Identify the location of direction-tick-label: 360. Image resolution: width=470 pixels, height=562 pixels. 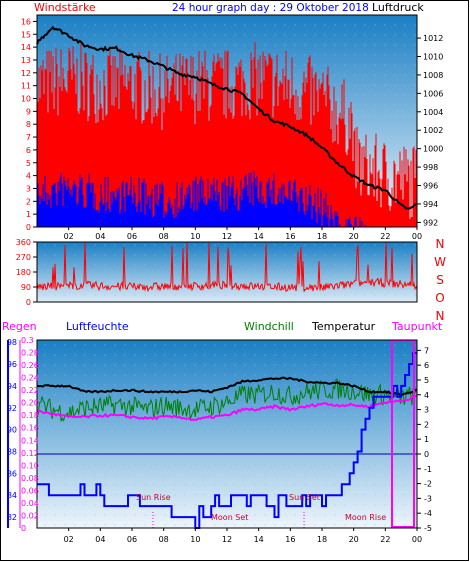
(23, 242).